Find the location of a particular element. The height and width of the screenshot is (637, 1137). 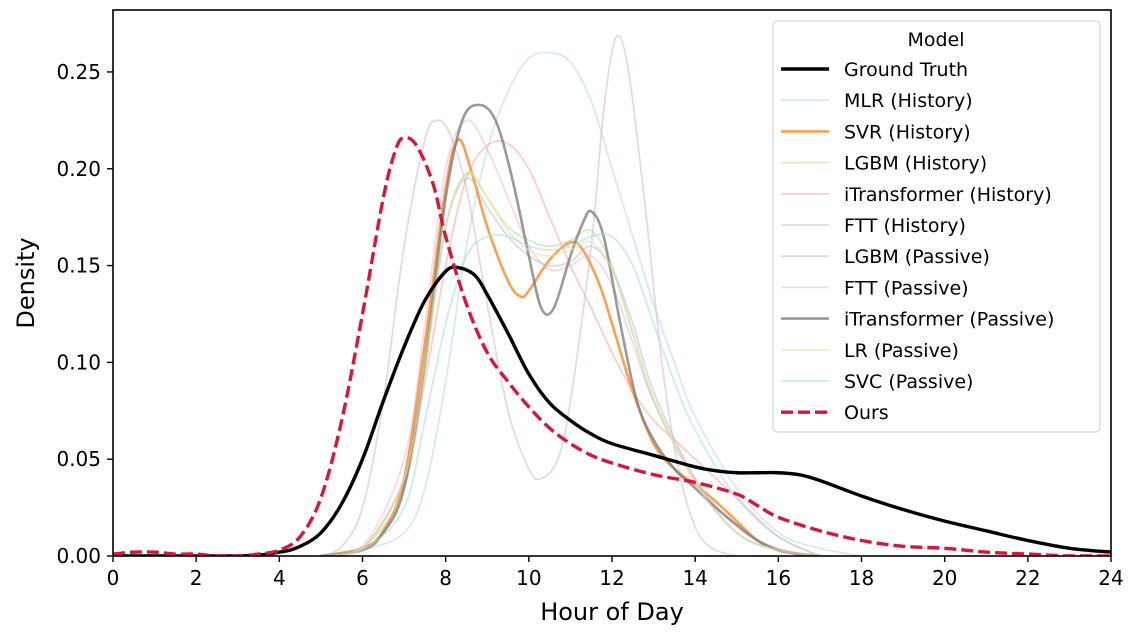

y-axis-title: Density is located at coordinates (26, 282).